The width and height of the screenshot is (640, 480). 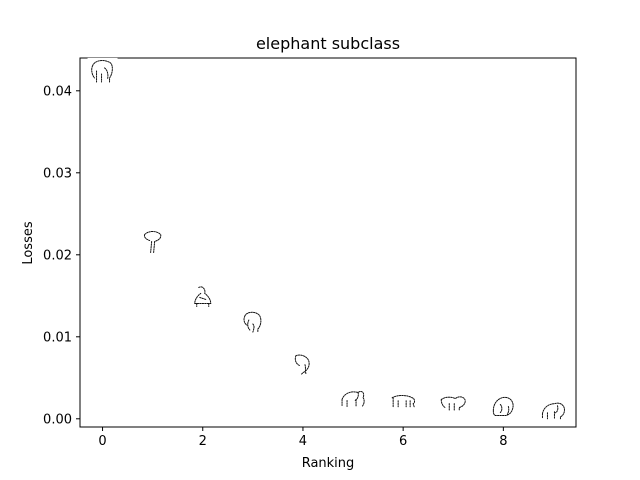 I want to click on x-tick-label: 8, so click(x=503, y=441).